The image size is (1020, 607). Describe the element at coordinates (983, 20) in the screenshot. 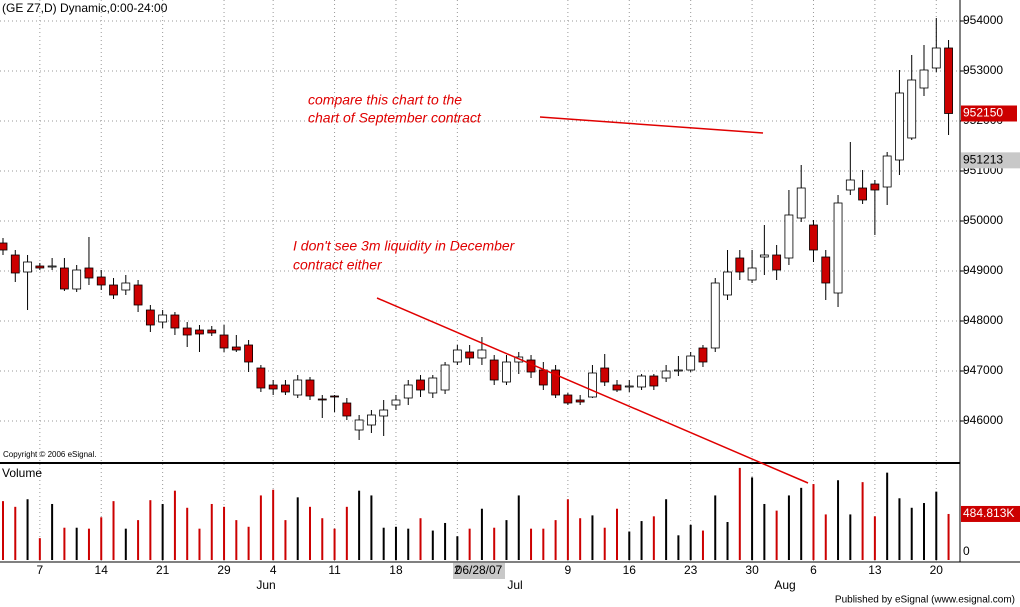

I see `y-tick-label: 954000` at that location.